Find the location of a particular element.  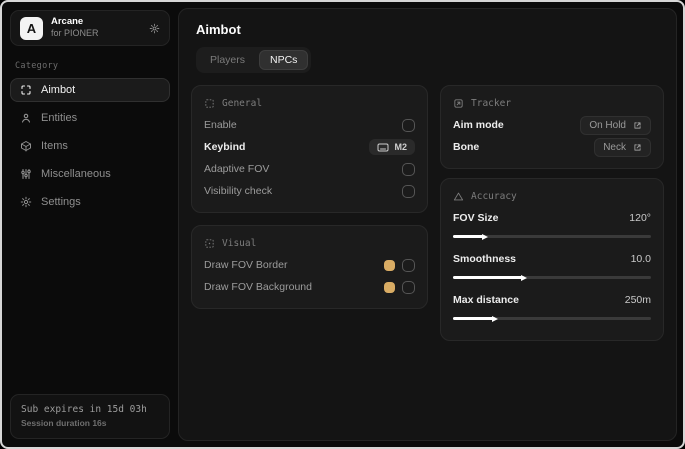

sidebar-item-entities: Entities is located at coordinates (90, 118).